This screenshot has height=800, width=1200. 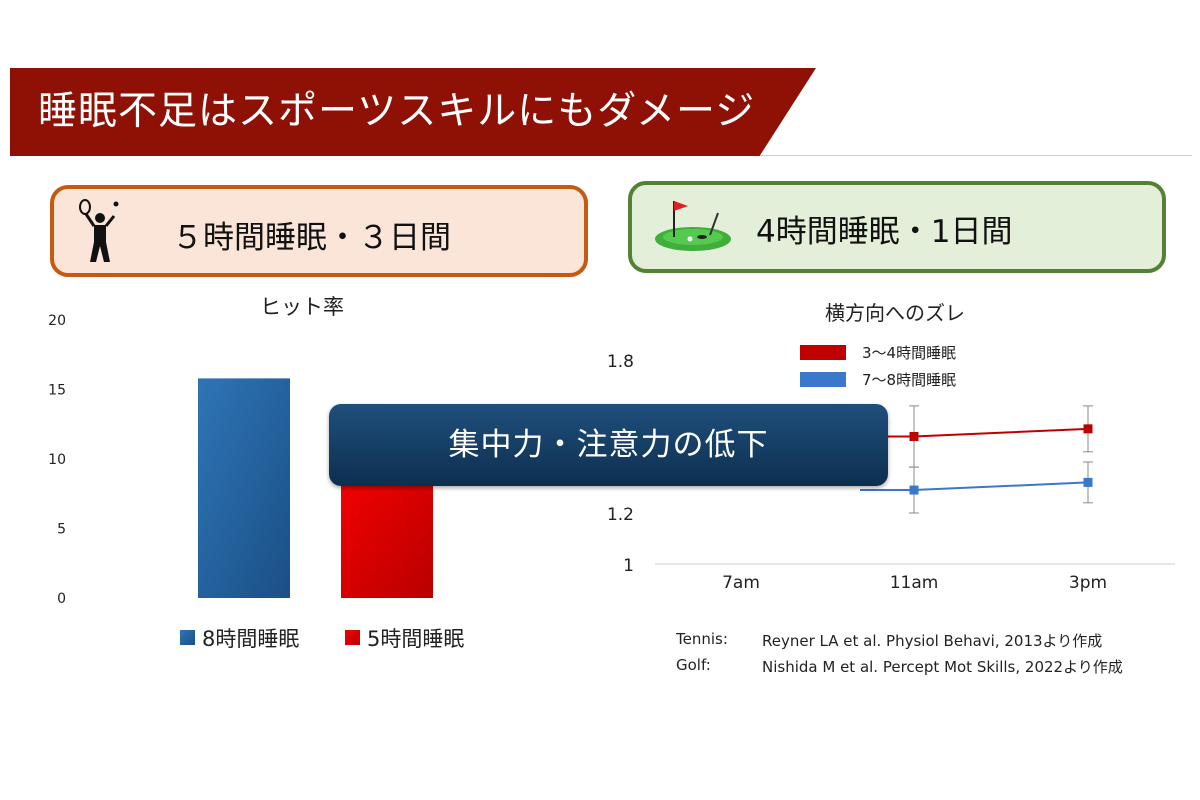 What do you see at coordinates (57, 460) in the screenshot?
I see `bar-y-tick-label: 10` at bounding box center [57, 460].